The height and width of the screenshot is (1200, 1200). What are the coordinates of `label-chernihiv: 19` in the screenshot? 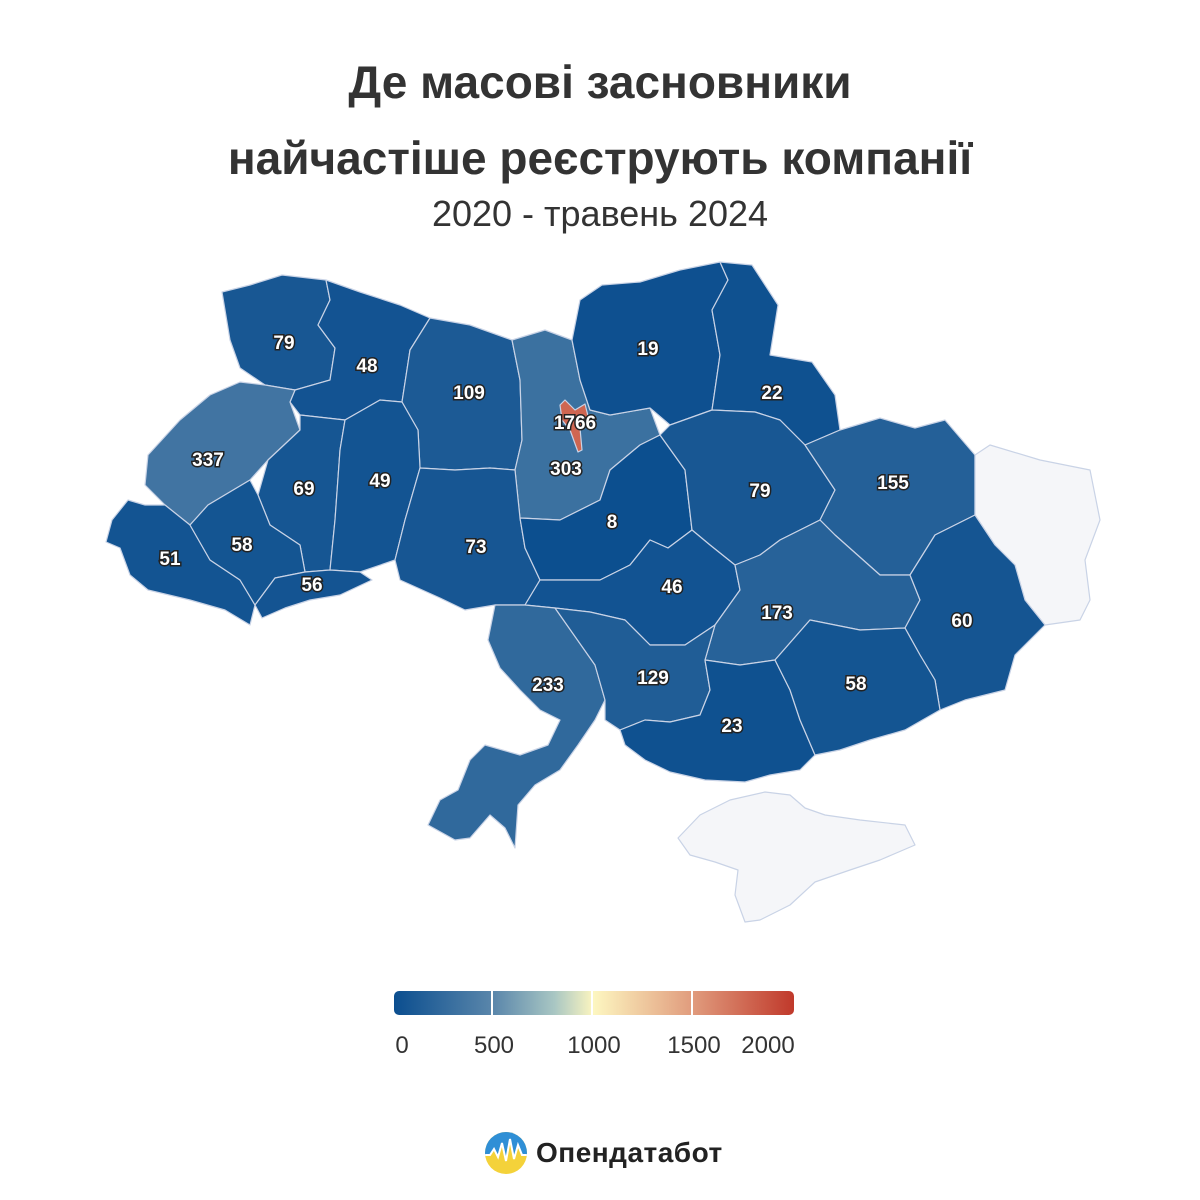 It's located at (647, 349).